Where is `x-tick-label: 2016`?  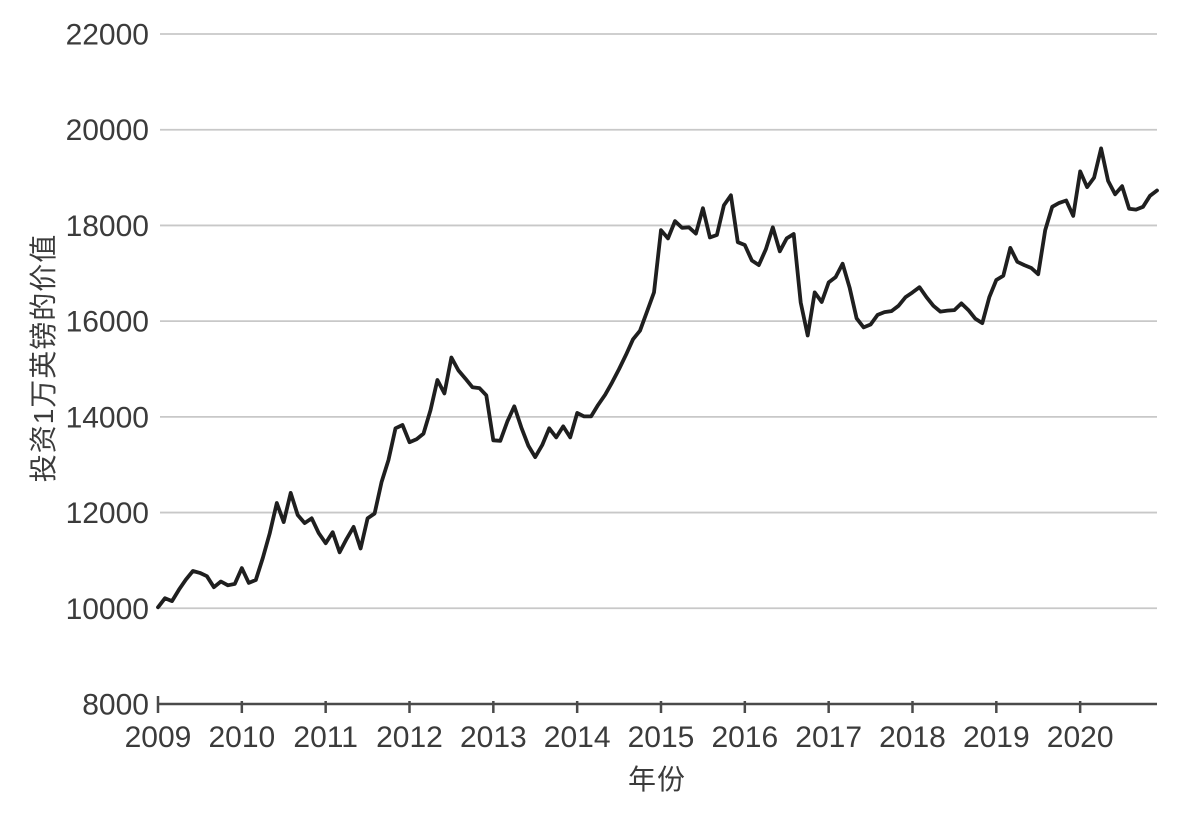
x-tick-label: 2016 is located at coordinates (744, 737).